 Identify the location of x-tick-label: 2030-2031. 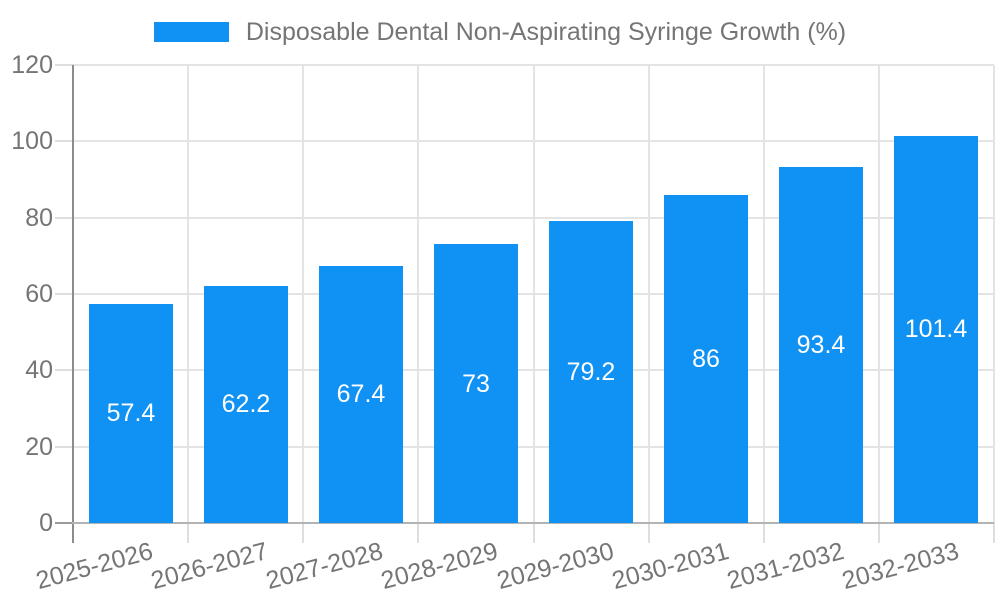
(670, 566).